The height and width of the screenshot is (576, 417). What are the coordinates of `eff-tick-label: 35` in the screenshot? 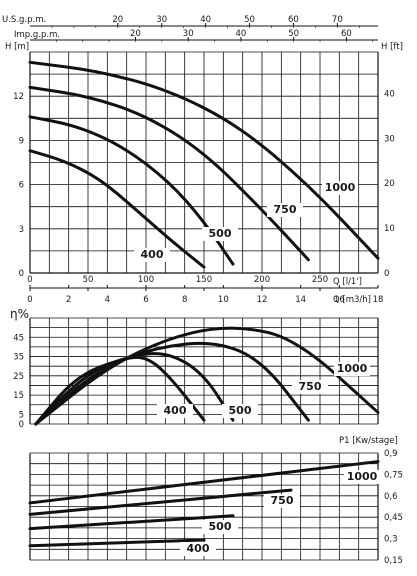 It's located at (18, 358).